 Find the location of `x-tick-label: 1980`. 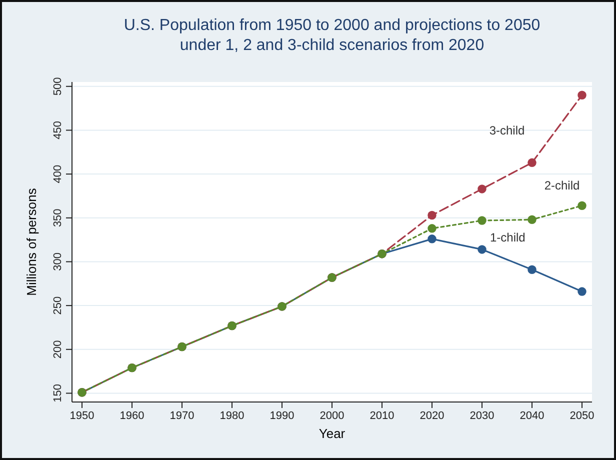

x-tick-label: 1980 is located at coordinates (232, 416).